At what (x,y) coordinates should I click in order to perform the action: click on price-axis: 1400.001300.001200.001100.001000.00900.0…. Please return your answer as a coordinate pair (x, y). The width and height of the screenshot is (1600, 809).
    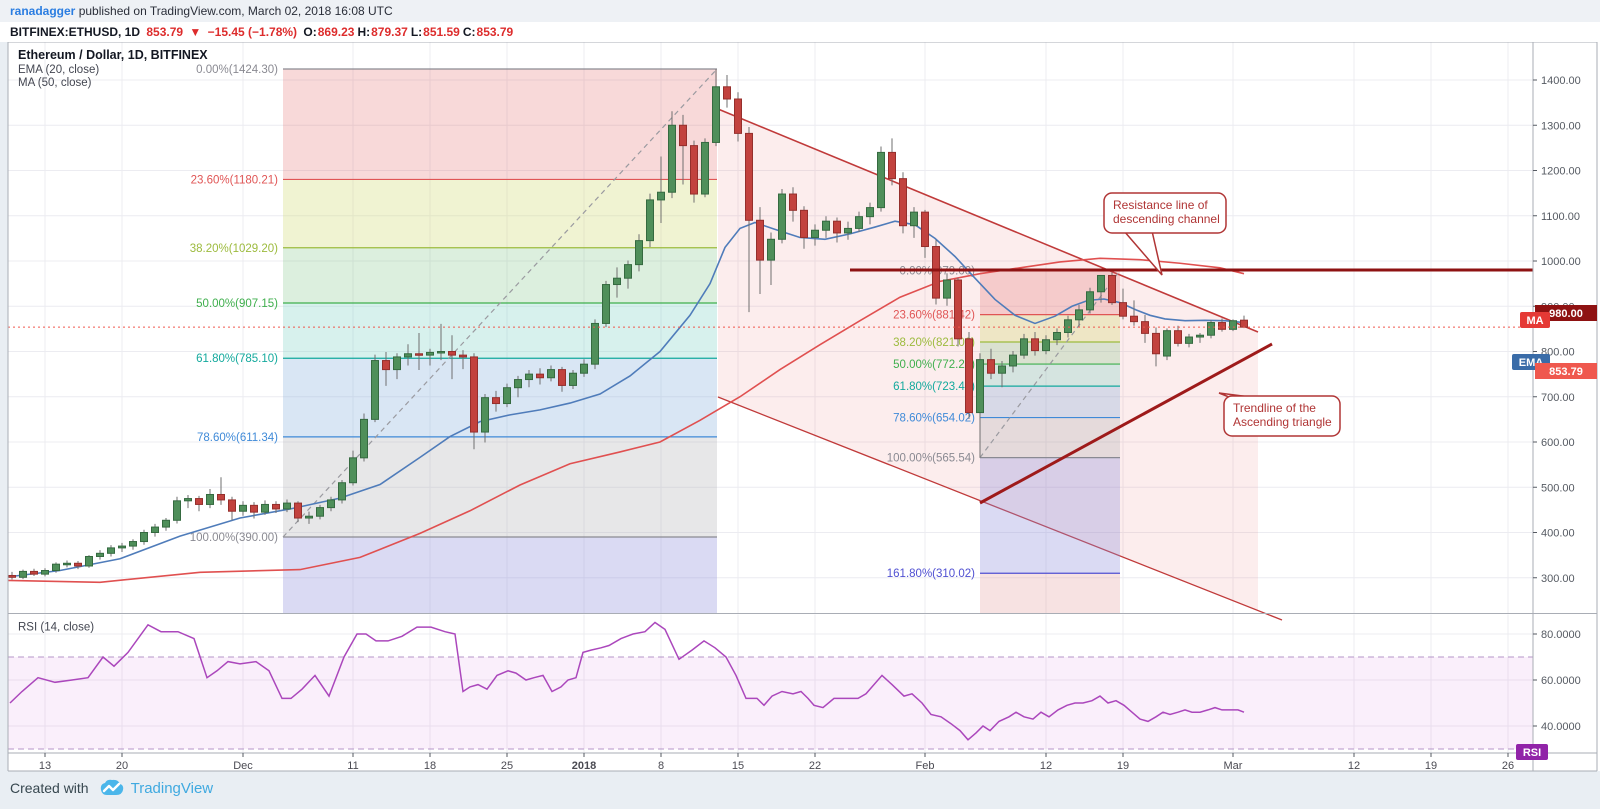
    Looking at the image, I should click on (1557, 404).